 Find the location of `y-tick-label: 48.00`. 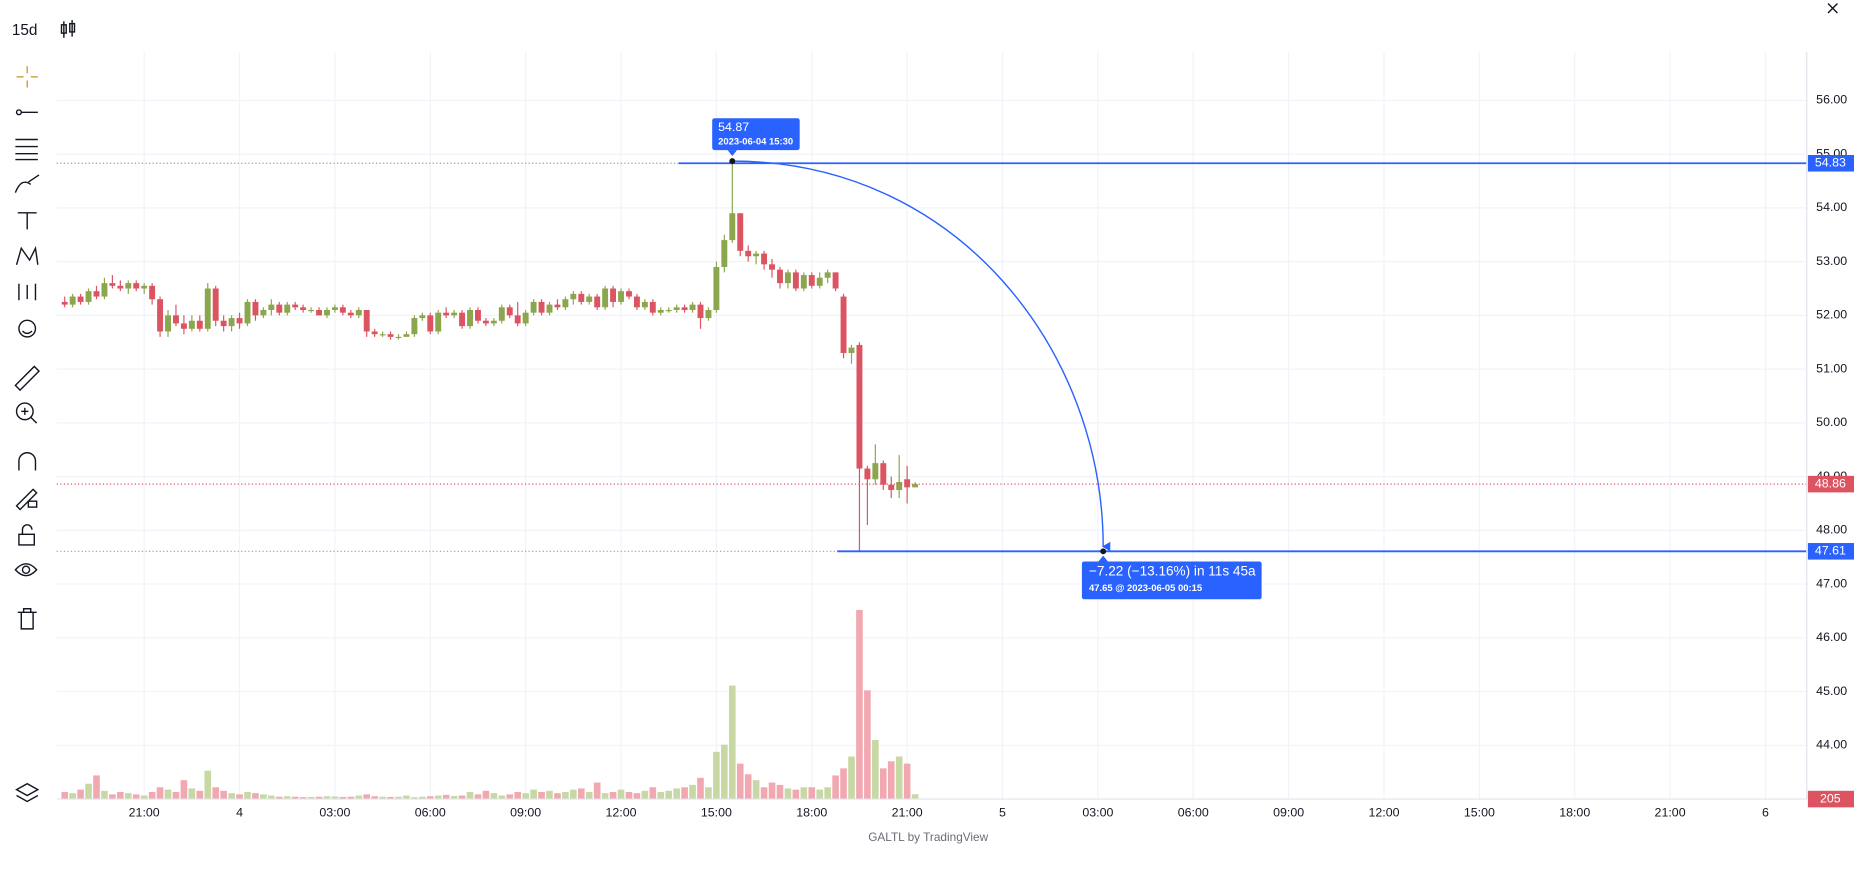

y-tick-label: 48.00 is located at coordinates (1831, 530).